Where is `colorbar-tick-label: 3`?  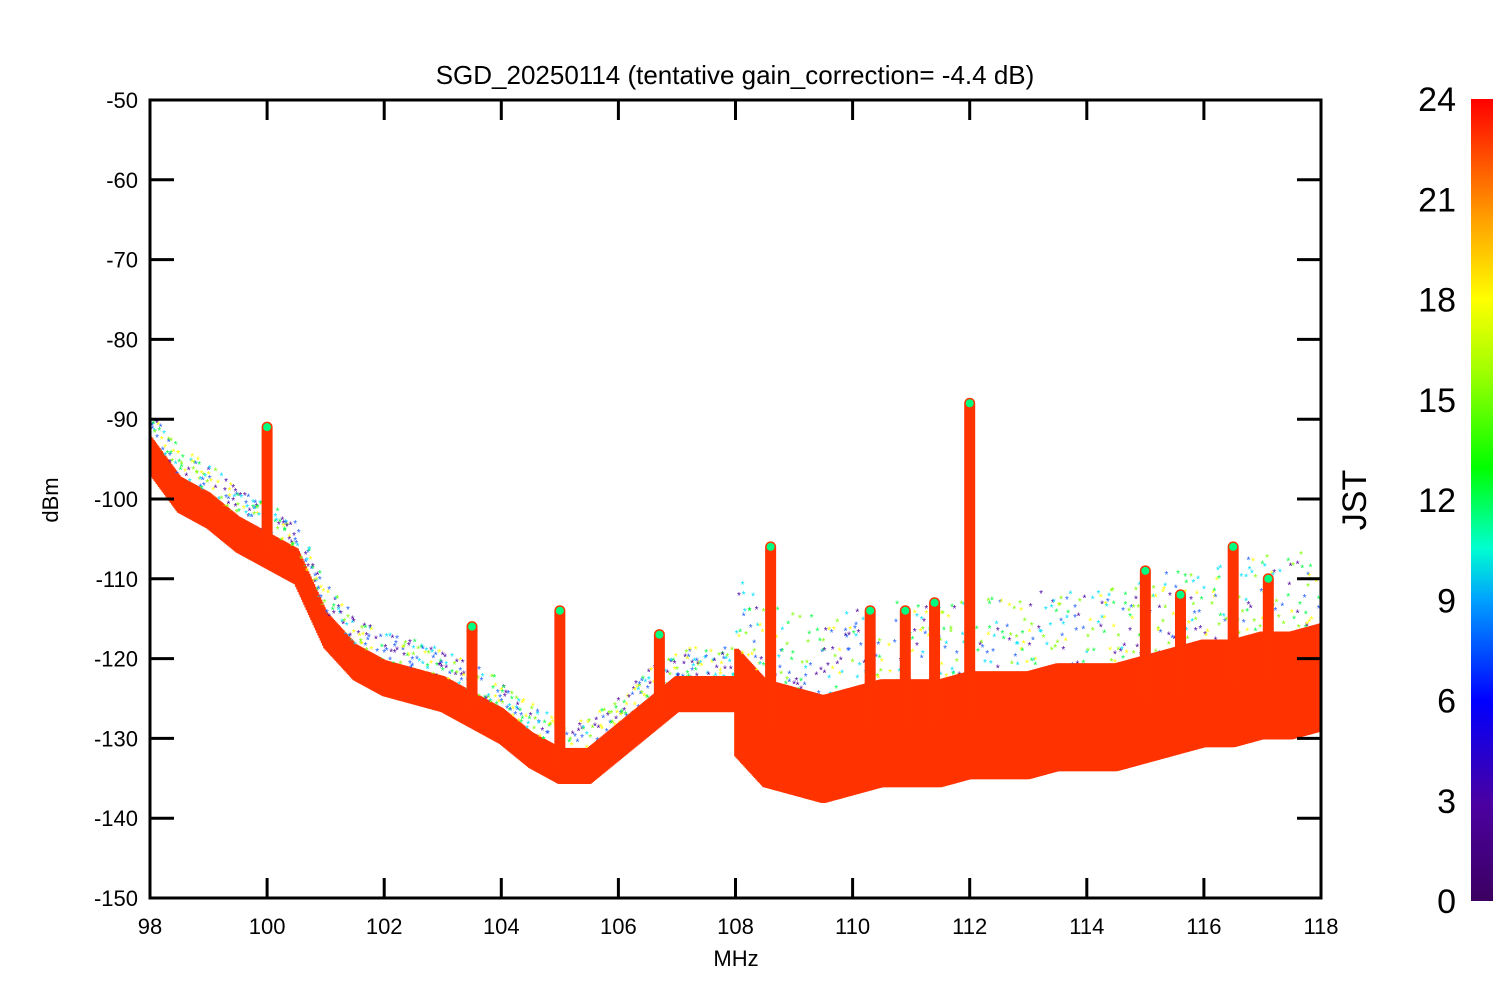
colorbar-tick-label: 3 is located at coordinates (1446, 802).